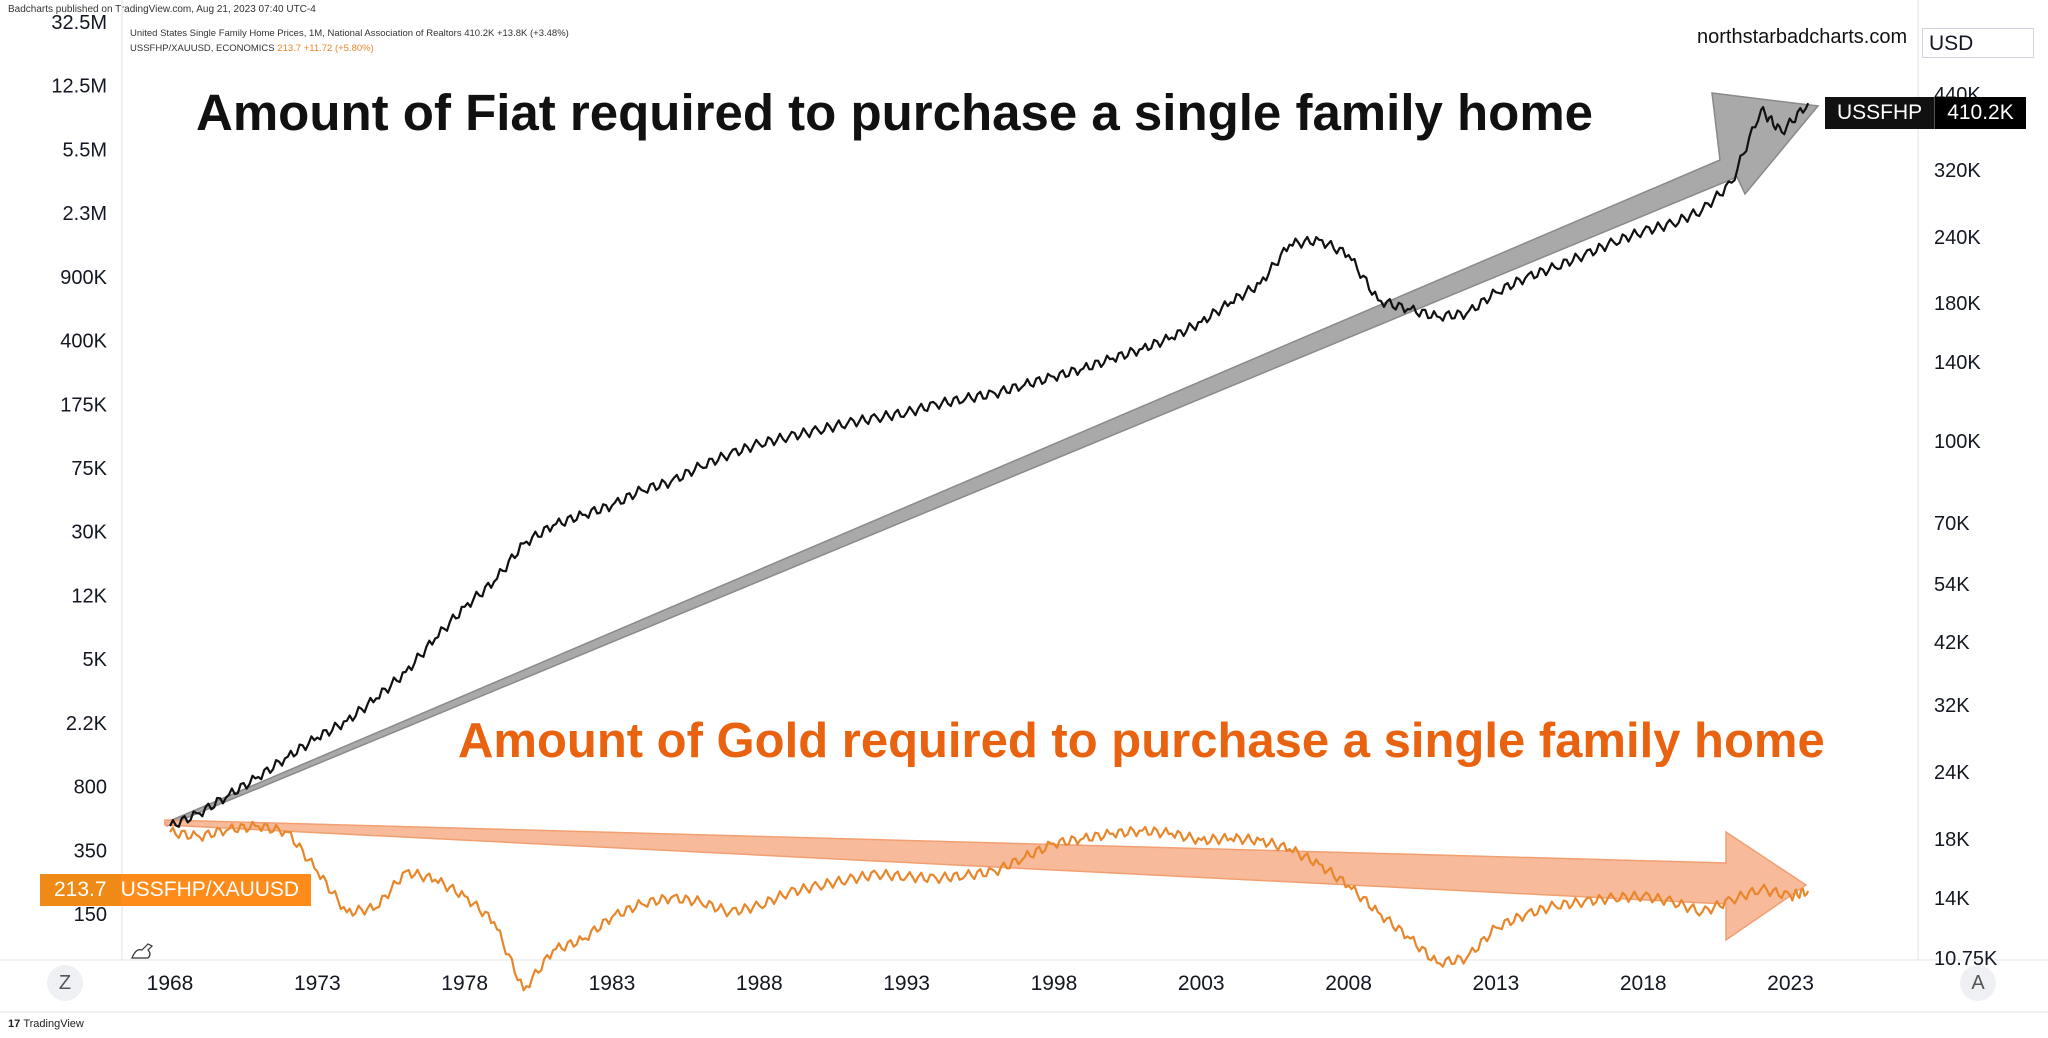  Describe the element at coordinates (1952, 773) in the screenshot. I see `right-axis-tick: 24K` at that location.